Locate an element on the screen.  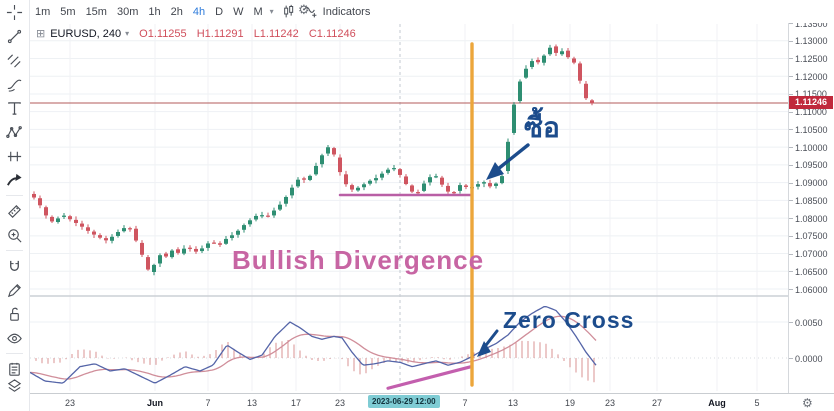
timeframe-dropdown-caret: ▾ is located at coordinates (271, 11).